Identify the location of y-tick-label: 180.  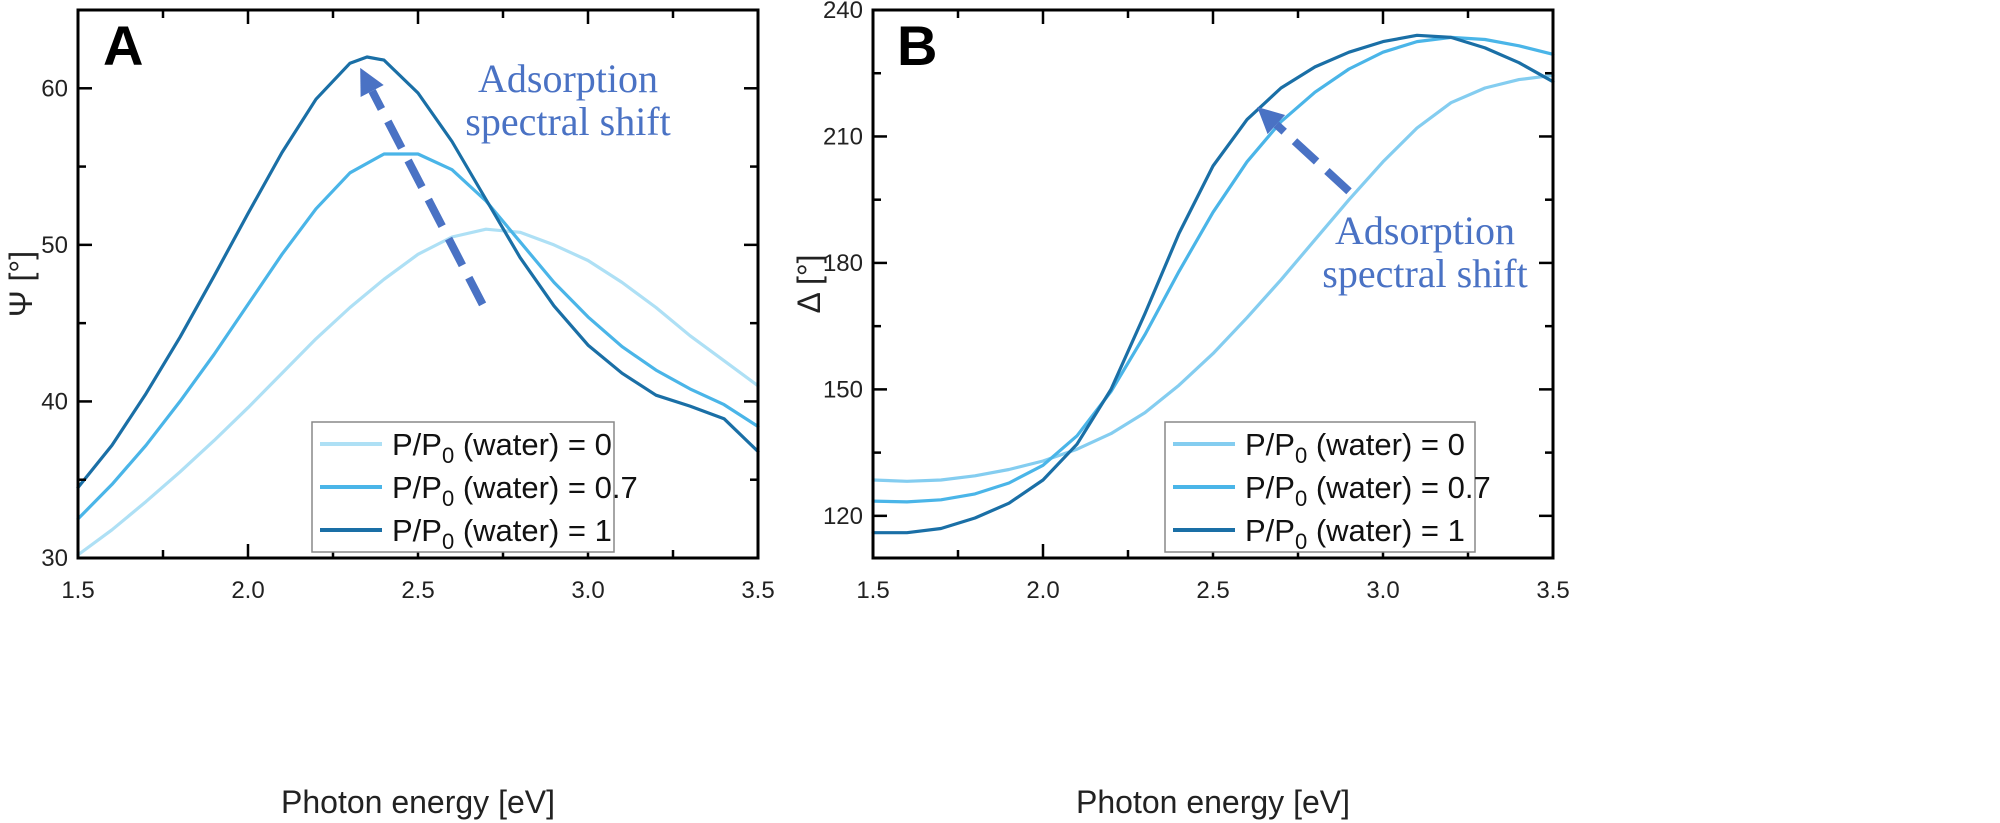
(843, 263).